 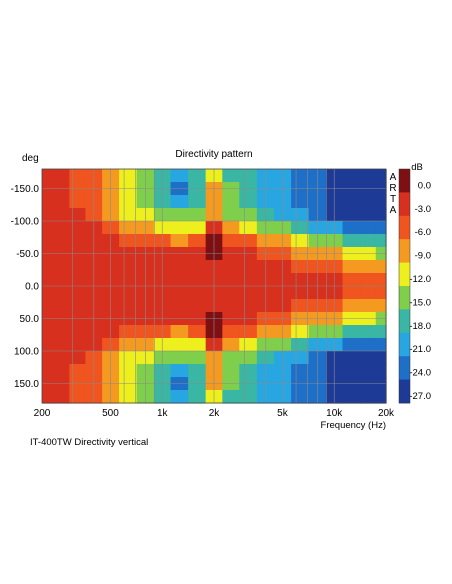 I want to click on x-tick-labels: 200 500 1k 2k 5k 10k 20k, so click(x=214, y=413).